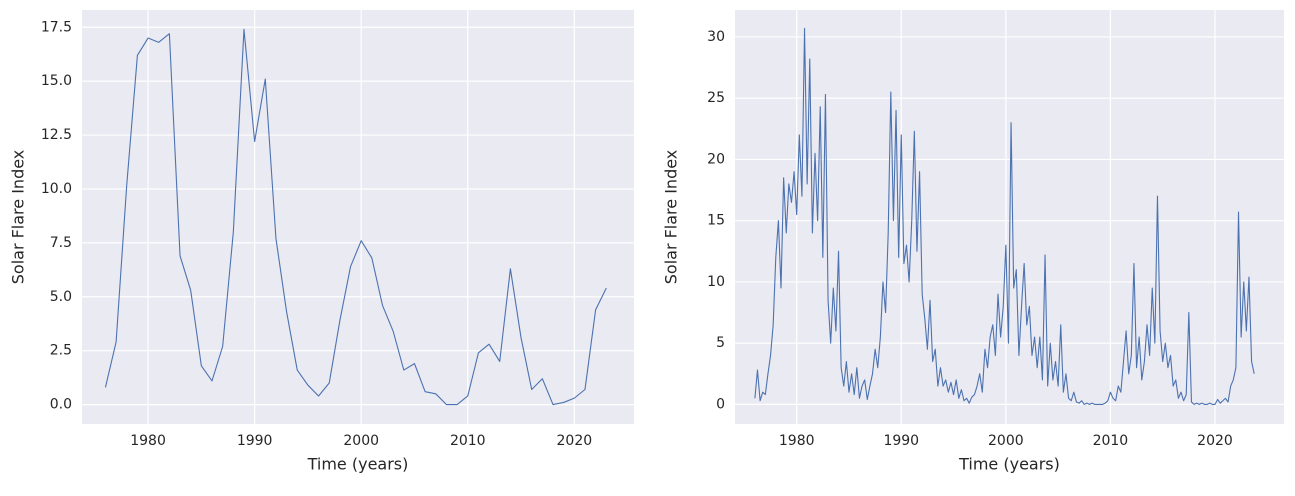 This screenshot has height=496, width=1295. Describe the element at coordinates (720, 343) in the screenshot. I see `y-tick-label: 5` at that location.